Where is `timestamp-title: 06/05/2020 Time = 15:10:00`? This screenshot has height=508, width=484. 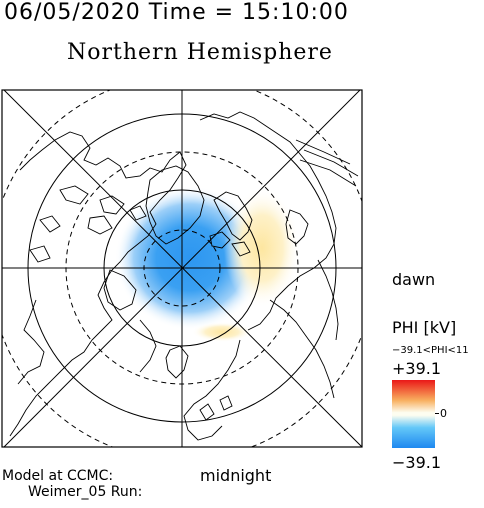
timestamp-title: 06/05/2020 Time = 15:10:00 is located at coordinates (176, 12).